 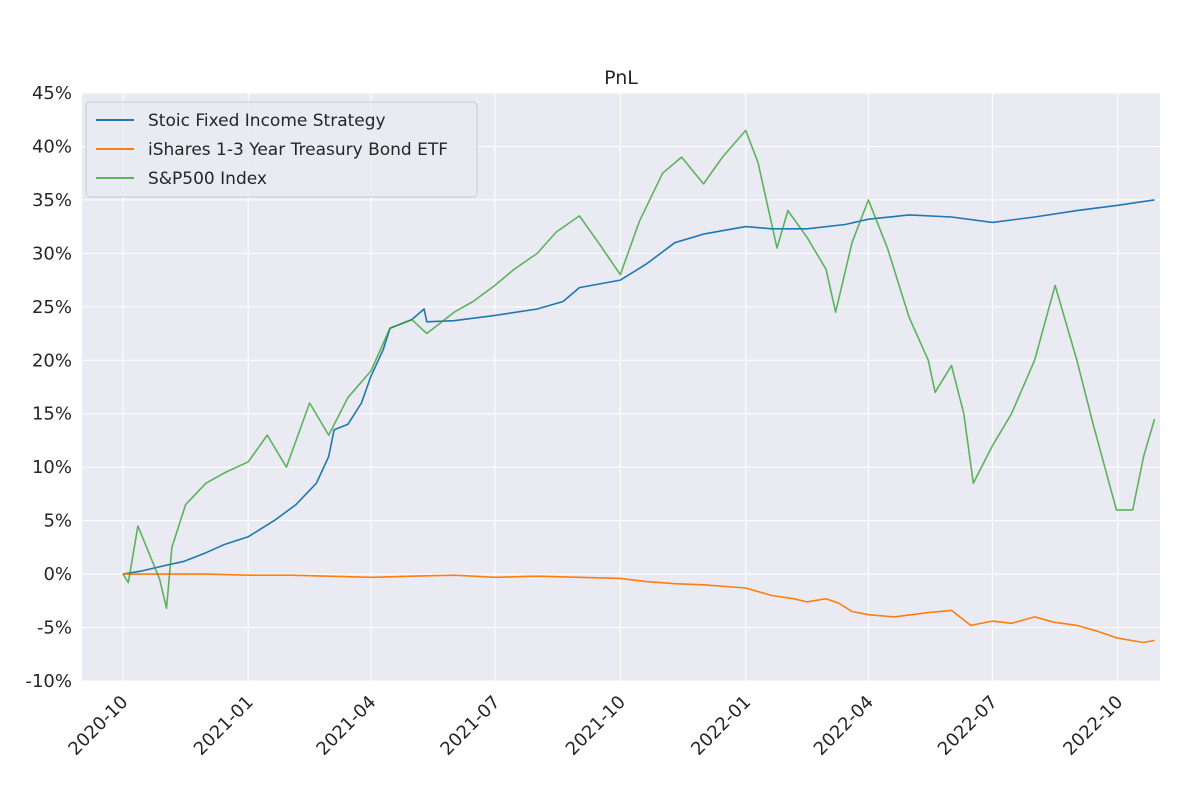 What do you see at coordinates (968, 726) in the screenshot?
I see `x-tick-label: 2022-07` at bounding box center [968, 726].